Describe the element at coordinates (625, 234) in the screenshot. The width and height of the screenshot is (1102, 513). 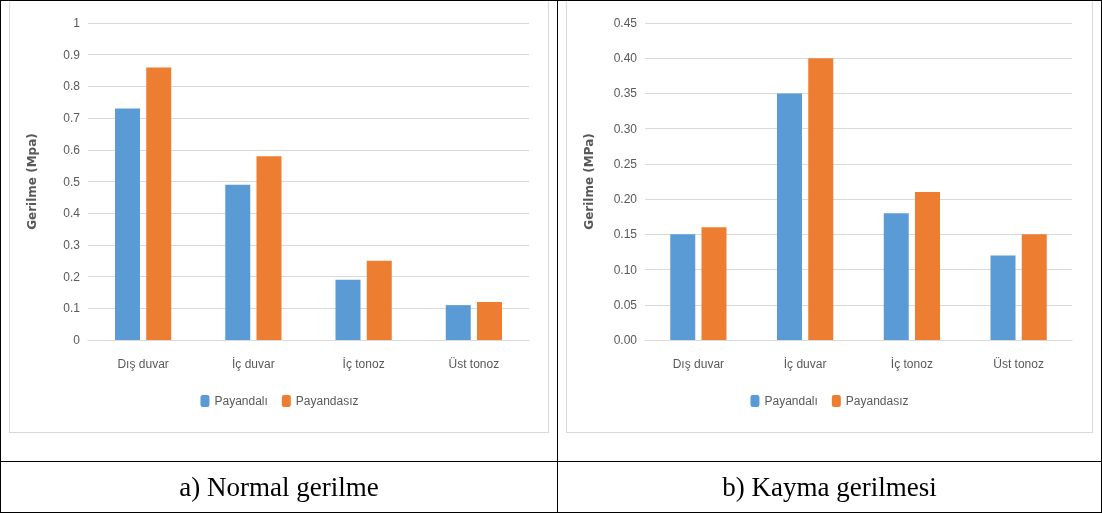
I see `y-tick-label: 0.15` at that location.